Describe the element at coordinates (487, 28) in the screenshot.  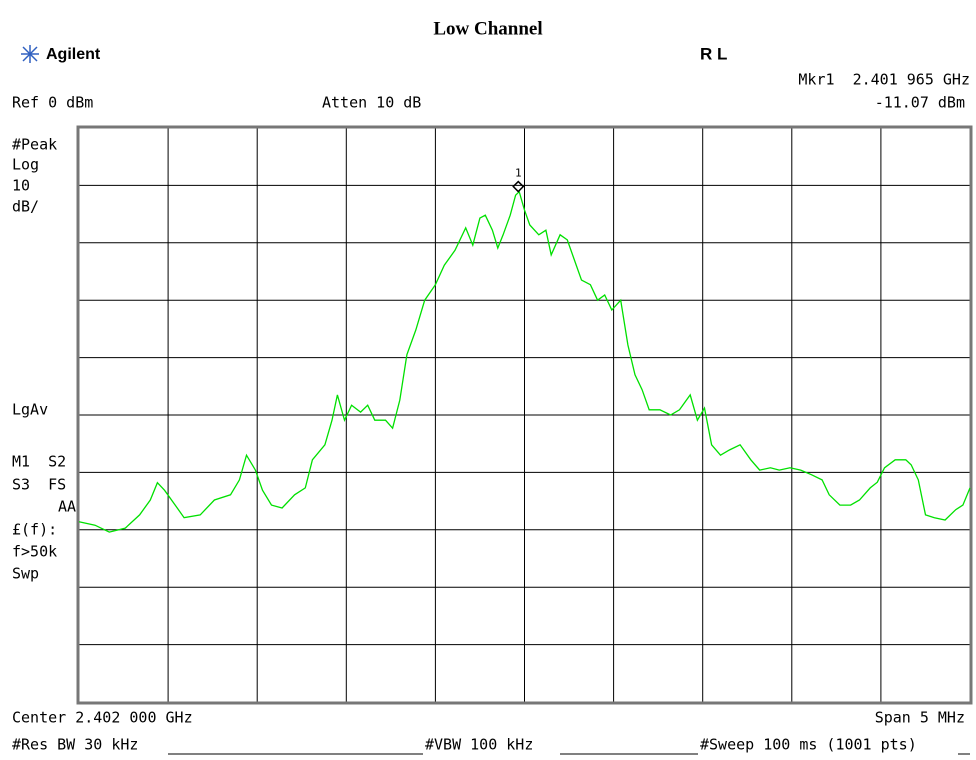
I see `chart-title: Low Channel` at that location.